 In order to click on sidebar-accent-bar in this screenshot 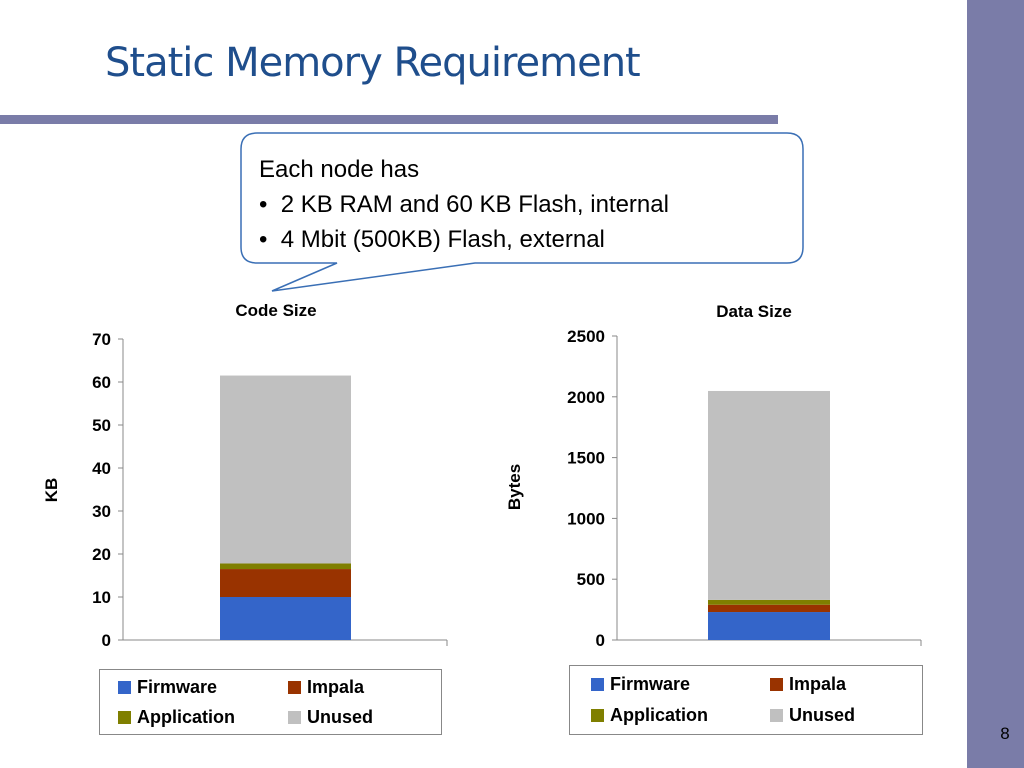, I will do `click(995, 384)`.